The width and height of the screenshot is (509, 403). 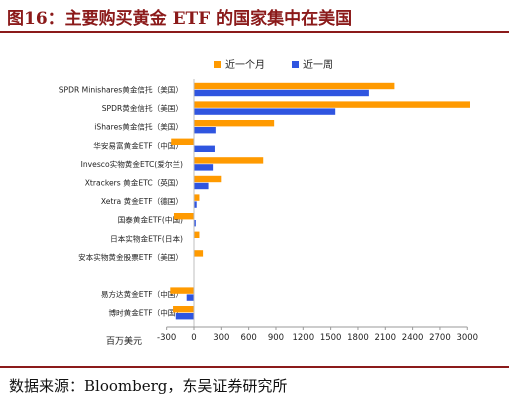 What do you see at coordinates (221, 338) in the screenshot?
I see `x-tick-label: 300` at bounding box center [221, 338].